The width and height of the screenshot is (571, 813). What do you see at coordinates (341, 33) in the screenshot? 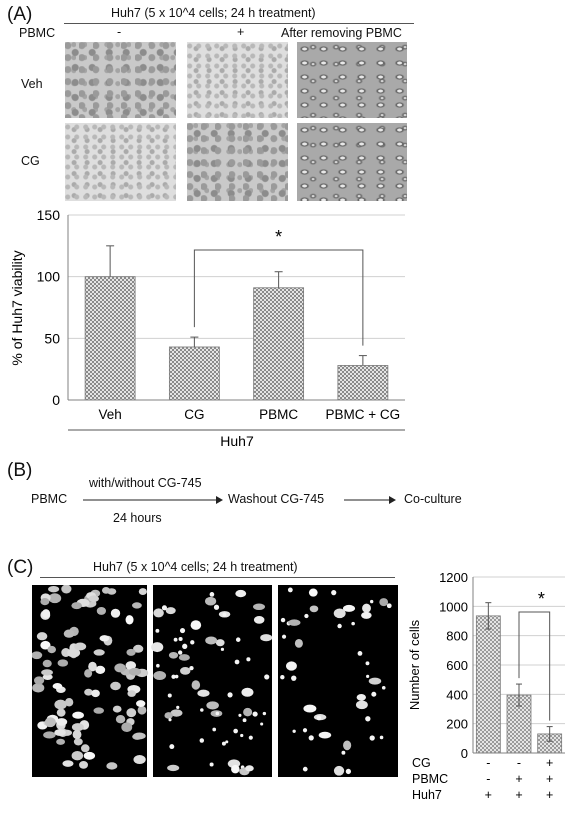
I see `after-removing-label: After removing PBMC` at bounding box center [341, 33].